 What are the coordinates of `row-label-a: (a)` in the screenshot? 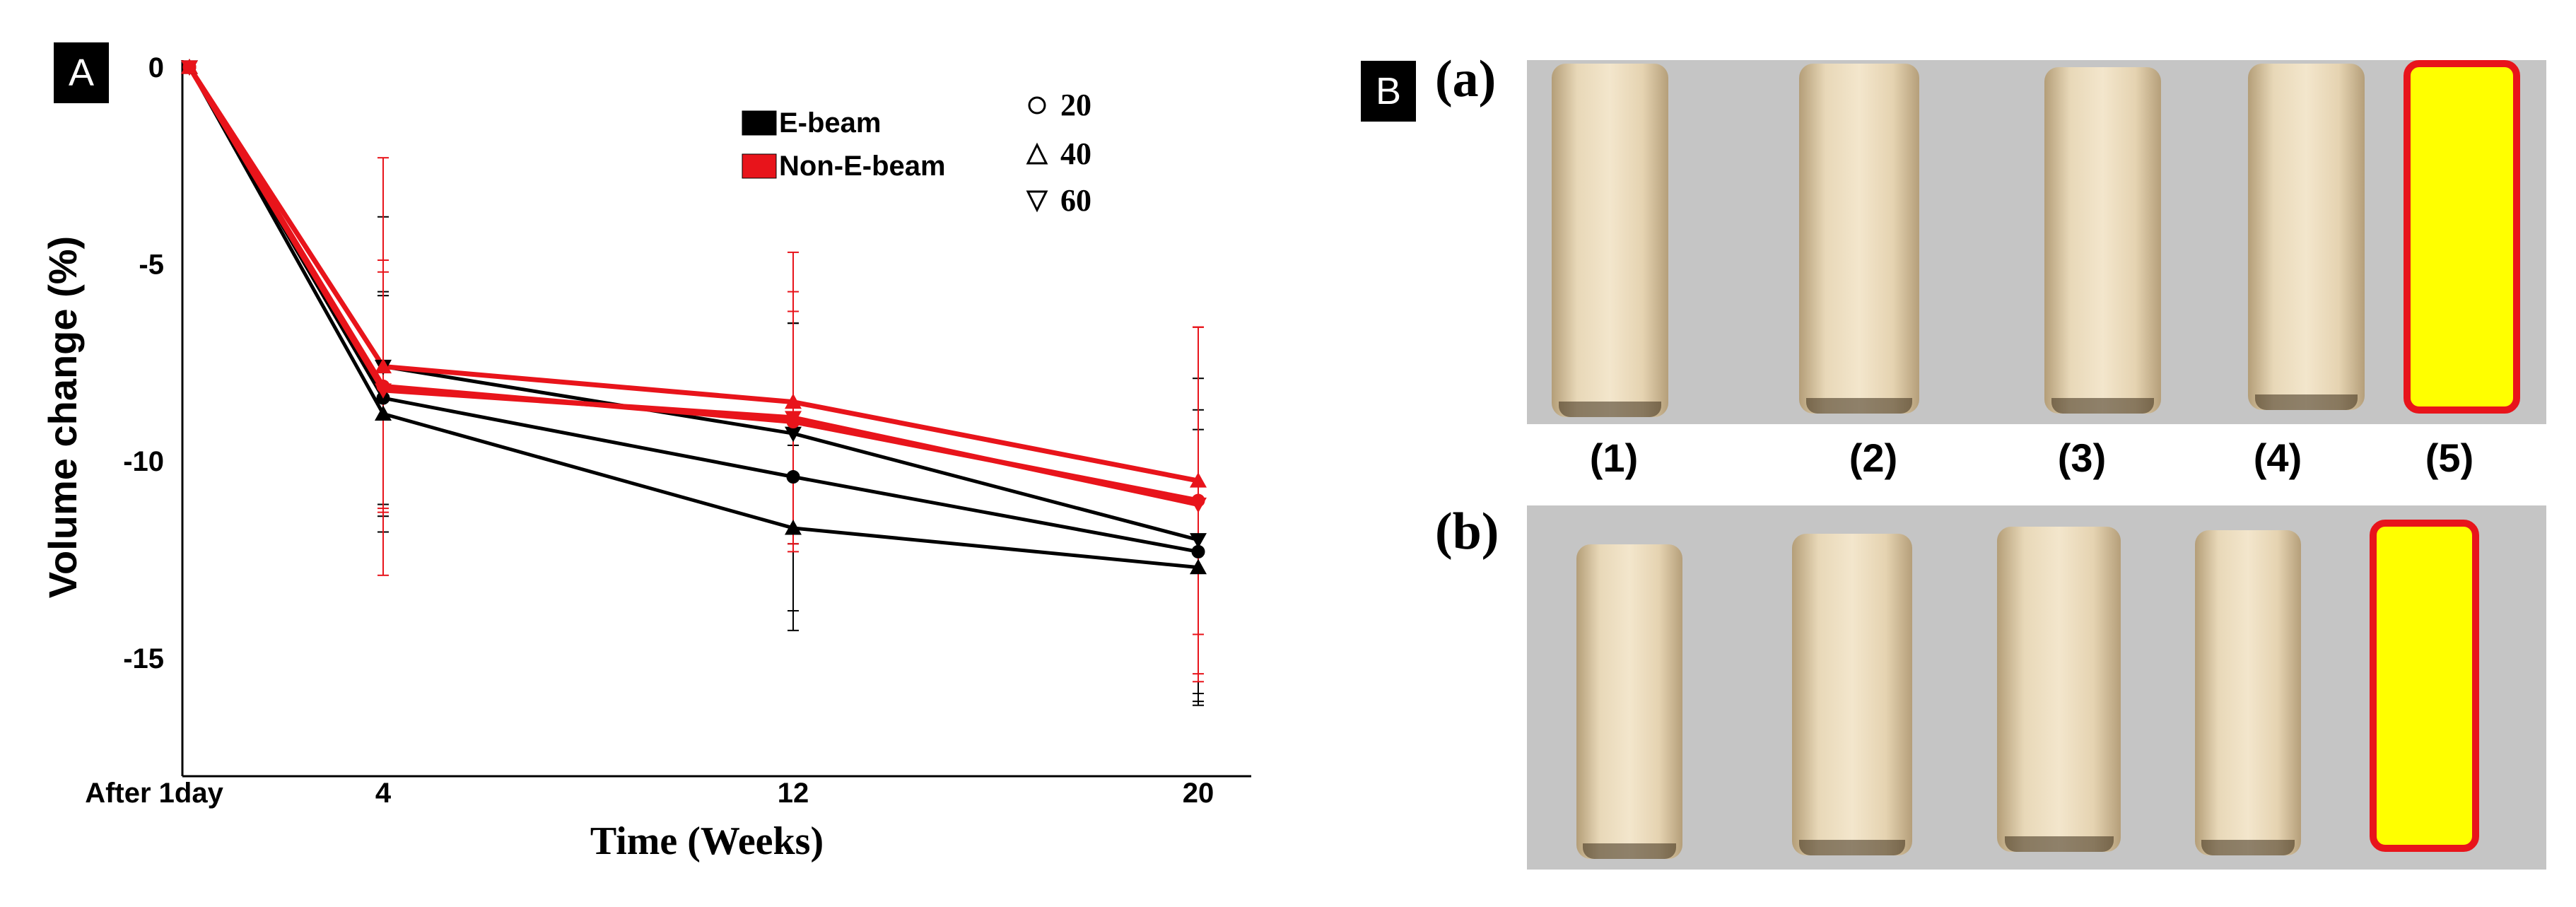 It's located at (1466, 79).